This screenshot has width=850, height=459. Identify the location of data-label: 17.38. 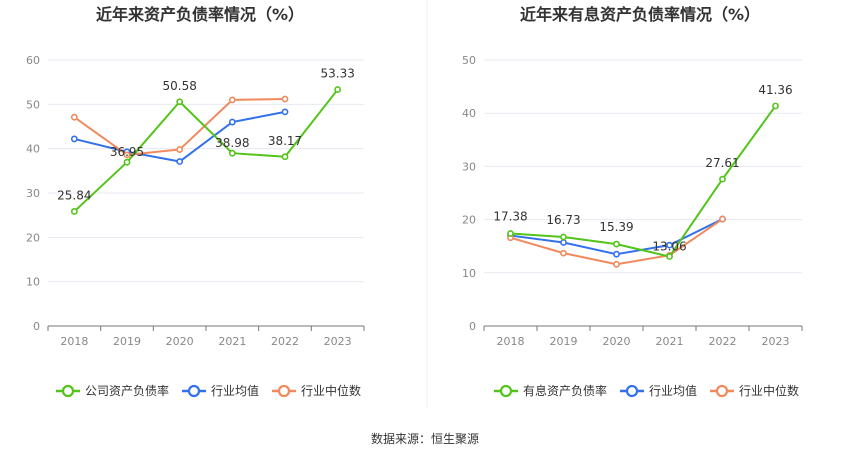
(510, 217).